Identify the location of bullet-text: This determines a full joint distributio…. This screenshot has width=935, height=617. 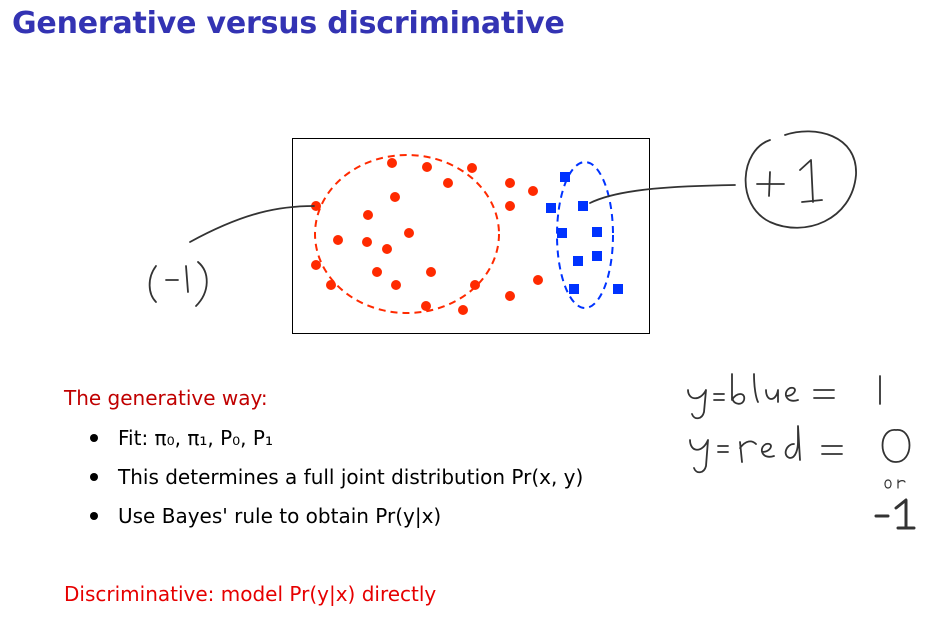
(351, 477).